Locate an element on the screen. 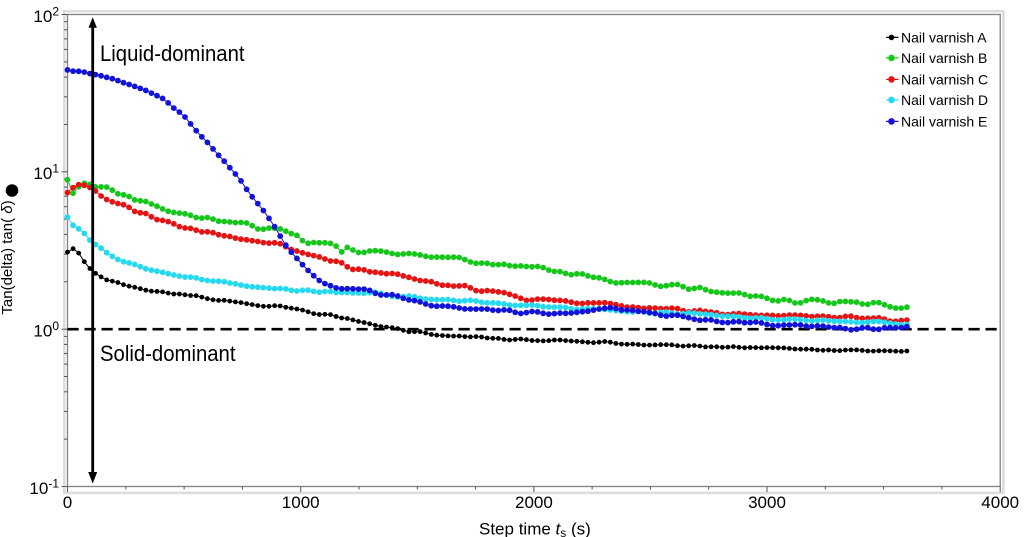 This screenshot has height=537, width=1024. svg-text: 2000 is located at coordinates (534, 502).